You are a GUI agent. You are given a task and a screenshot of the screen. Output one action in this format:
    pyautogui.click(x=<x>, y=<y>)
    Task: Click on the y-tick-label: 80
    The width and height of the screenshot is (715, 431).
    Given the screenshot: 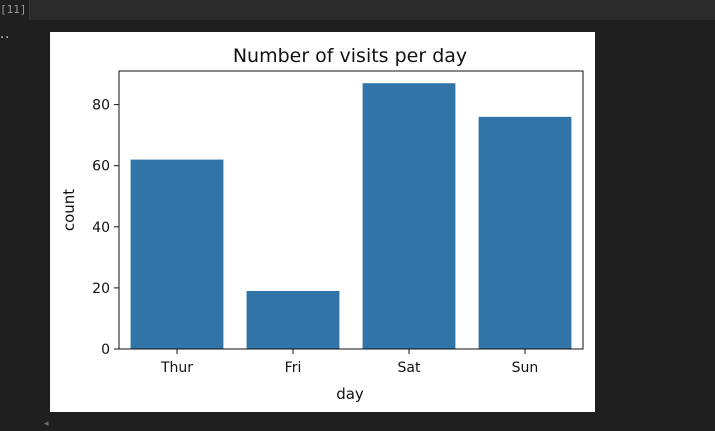 What is the action you would take?
    pyautogui.click(x=101, y=106)
    